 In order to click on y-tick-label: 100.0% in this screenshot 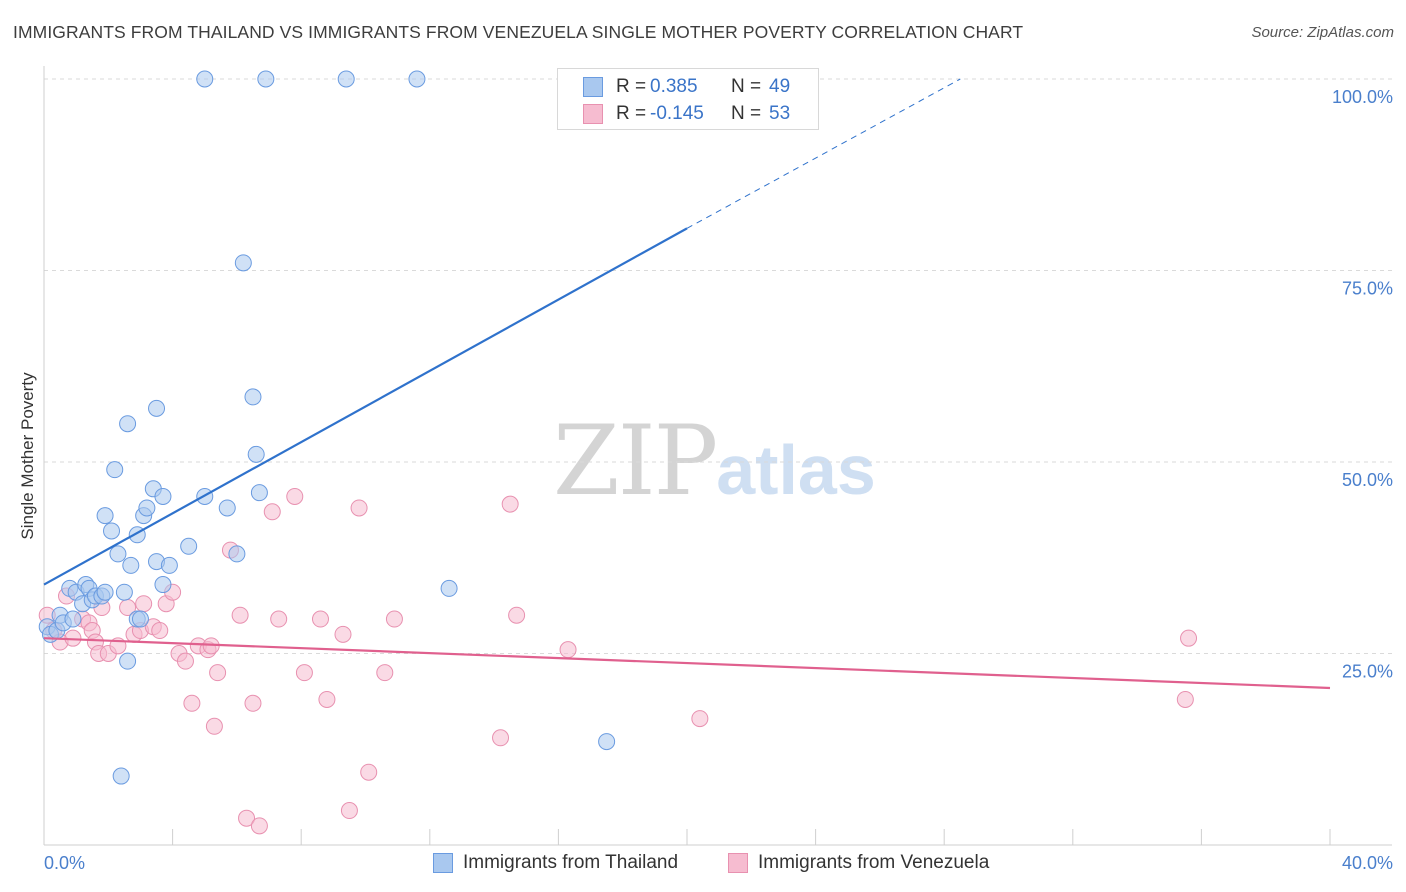, I will do `click(1362, 97)`.